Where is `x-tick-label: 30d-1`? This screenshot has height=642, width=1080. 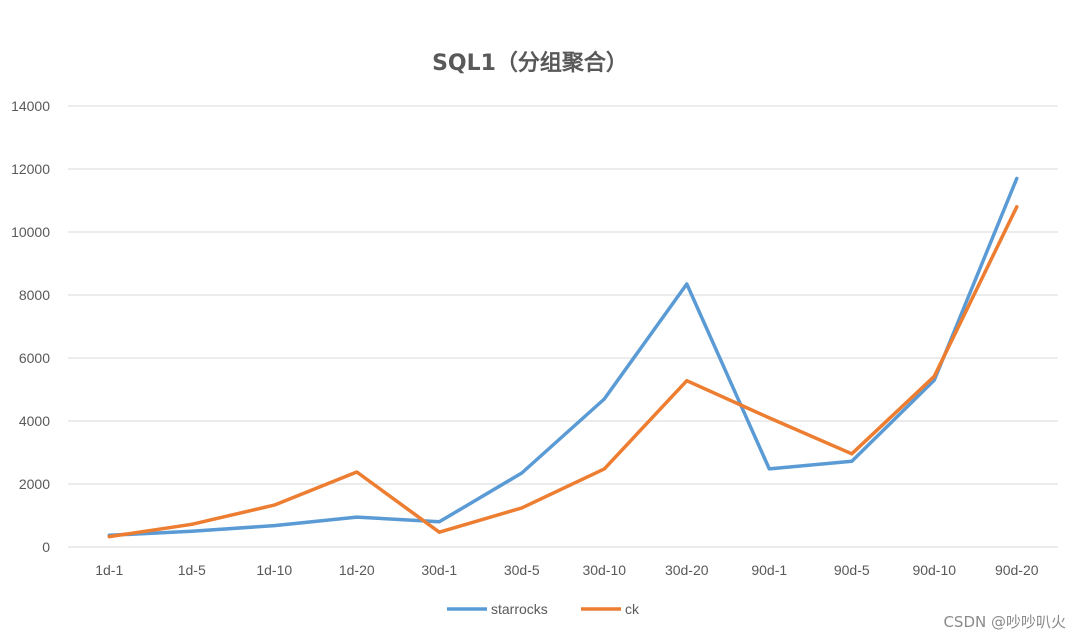
x-tick-label: 30d-1 is located at coordinates (439, 570).